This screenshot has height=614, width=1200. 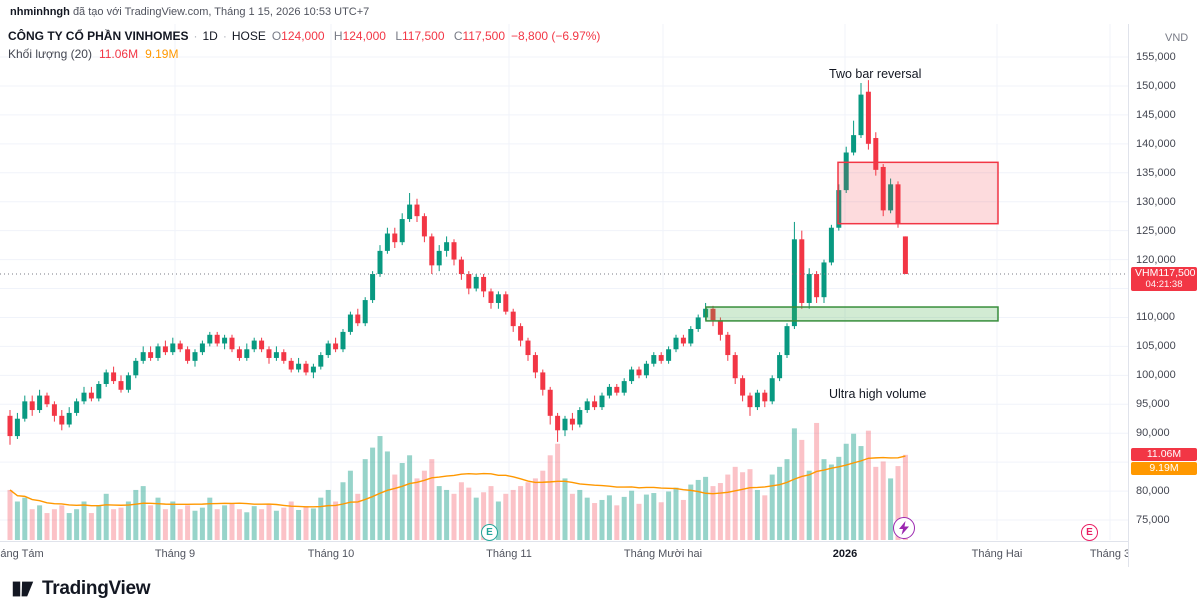 I want to click on price-axis-label: 150,000, so click(x=1156, y=85).